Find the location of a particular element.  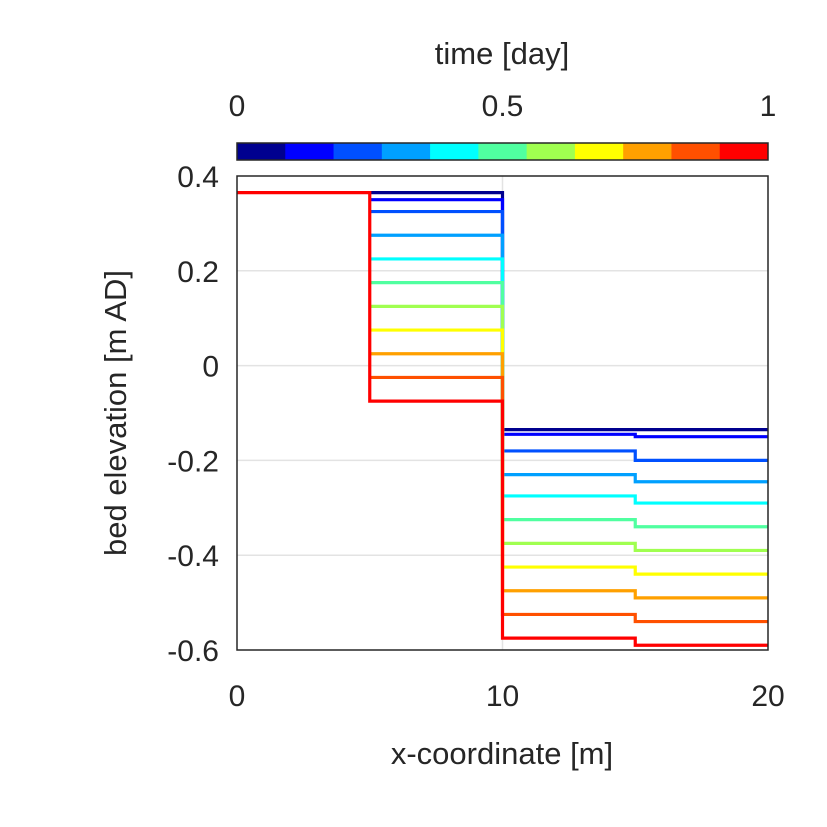

y-tick-label-5: -0.6 is located at coordinates (193, 651).